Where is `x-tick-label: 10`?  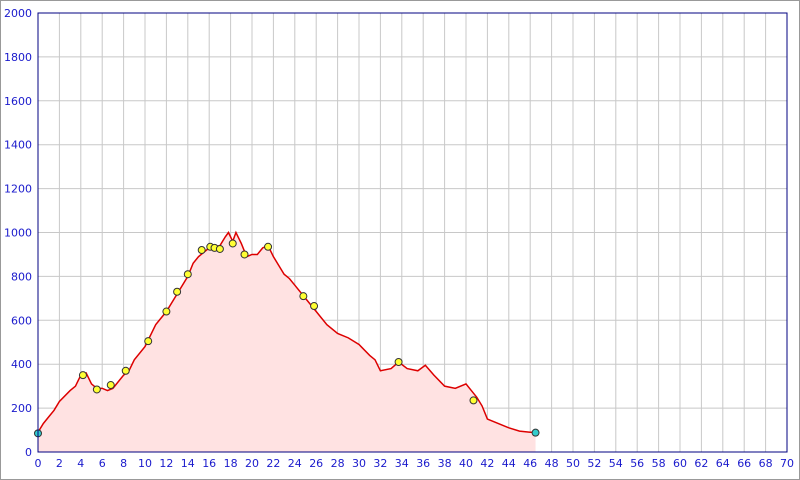 x-tick-label: 10 is located at coordinates (145, 463).